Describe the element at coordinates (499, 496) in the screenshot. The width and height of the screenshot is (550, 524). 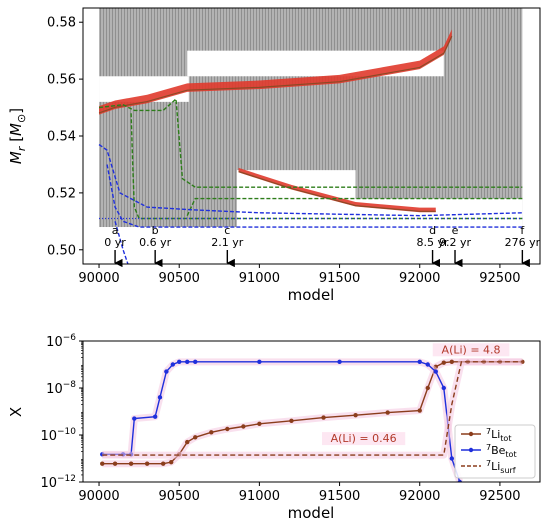
I see `bottom-x-tick-label: 92500` at that location.